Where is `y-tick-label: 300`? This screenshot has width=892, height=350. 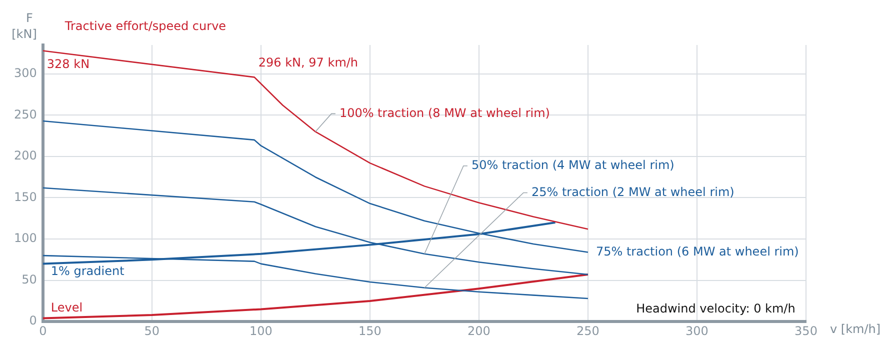 y-tick-label: 300 is located at coordinates (25, 73).